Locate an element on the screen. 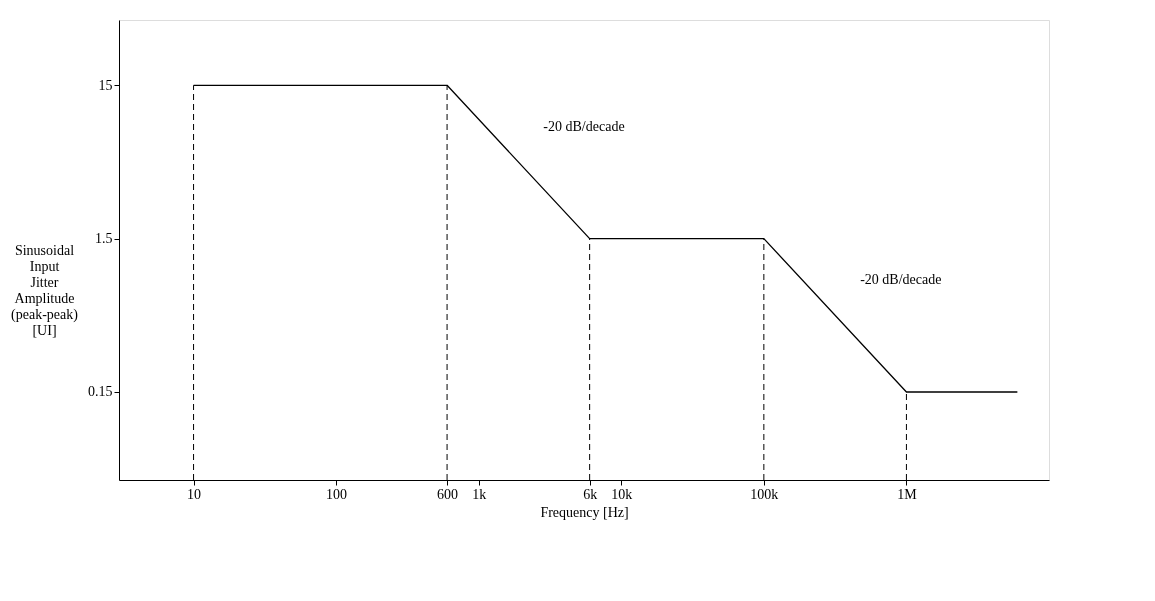 The width and height of the screenshot is (1155, 601). x-tick-label: 10k is located at coordinates (622, 494).